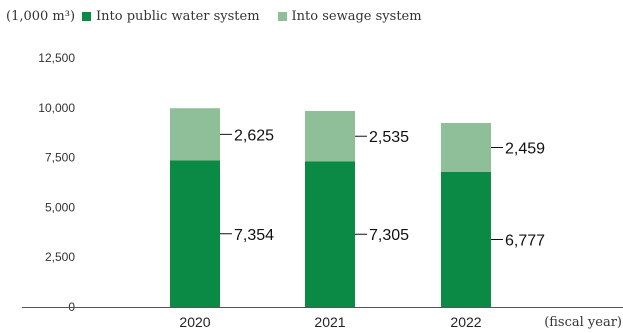 The height and width of the screenshot is (333, 623). What do you see at coordinates (525, 149) in the screenshot?
I see `data-label: 2,459` at bounding box center [525, 149].